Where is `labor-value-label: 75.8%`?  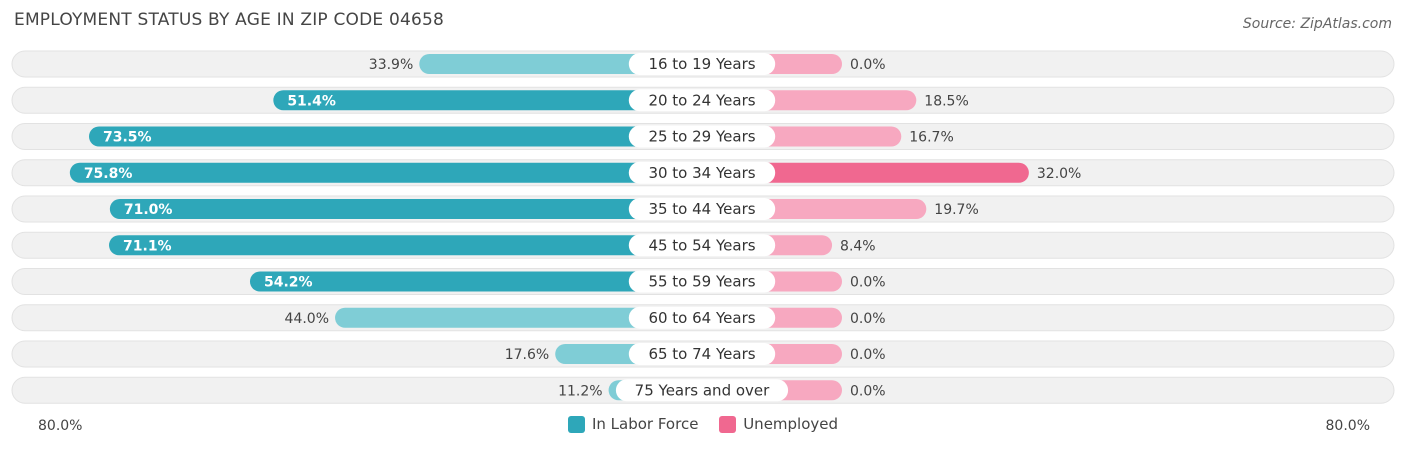 labor-value-label: 75.8% is located at coordinates (108, 174).